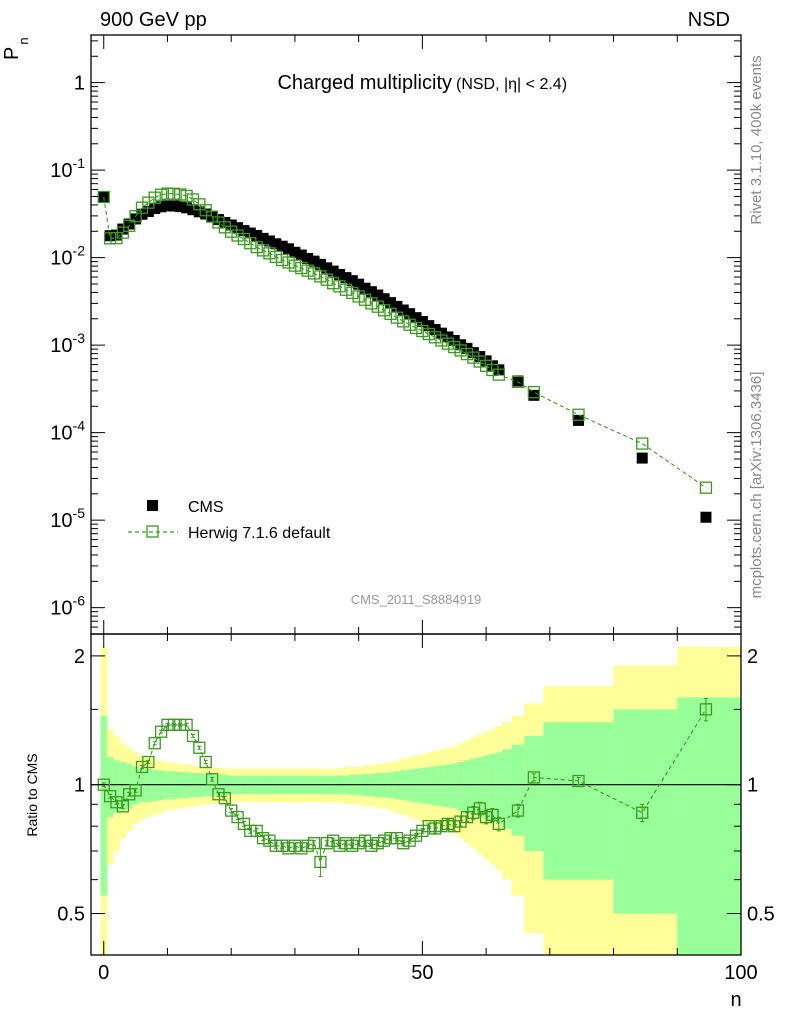  Describe the element at coordinates (229, 520) in the screenshot. I see `legend: CMS Herwig 7.1.6 default` at that location.